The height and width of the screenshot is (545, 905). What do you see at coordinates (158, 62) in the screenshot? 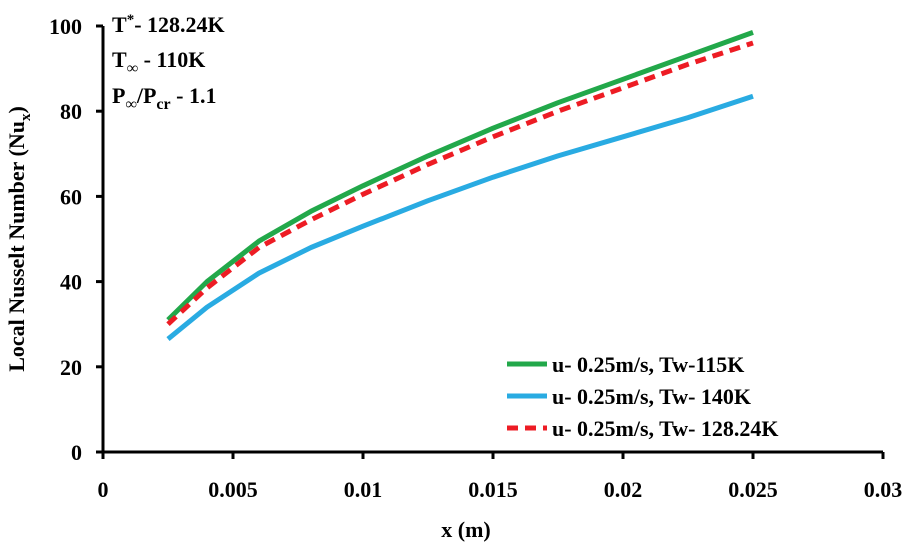
I see `annotation-t-inf: T∞ - 110K` at bounding box center [158, 62].